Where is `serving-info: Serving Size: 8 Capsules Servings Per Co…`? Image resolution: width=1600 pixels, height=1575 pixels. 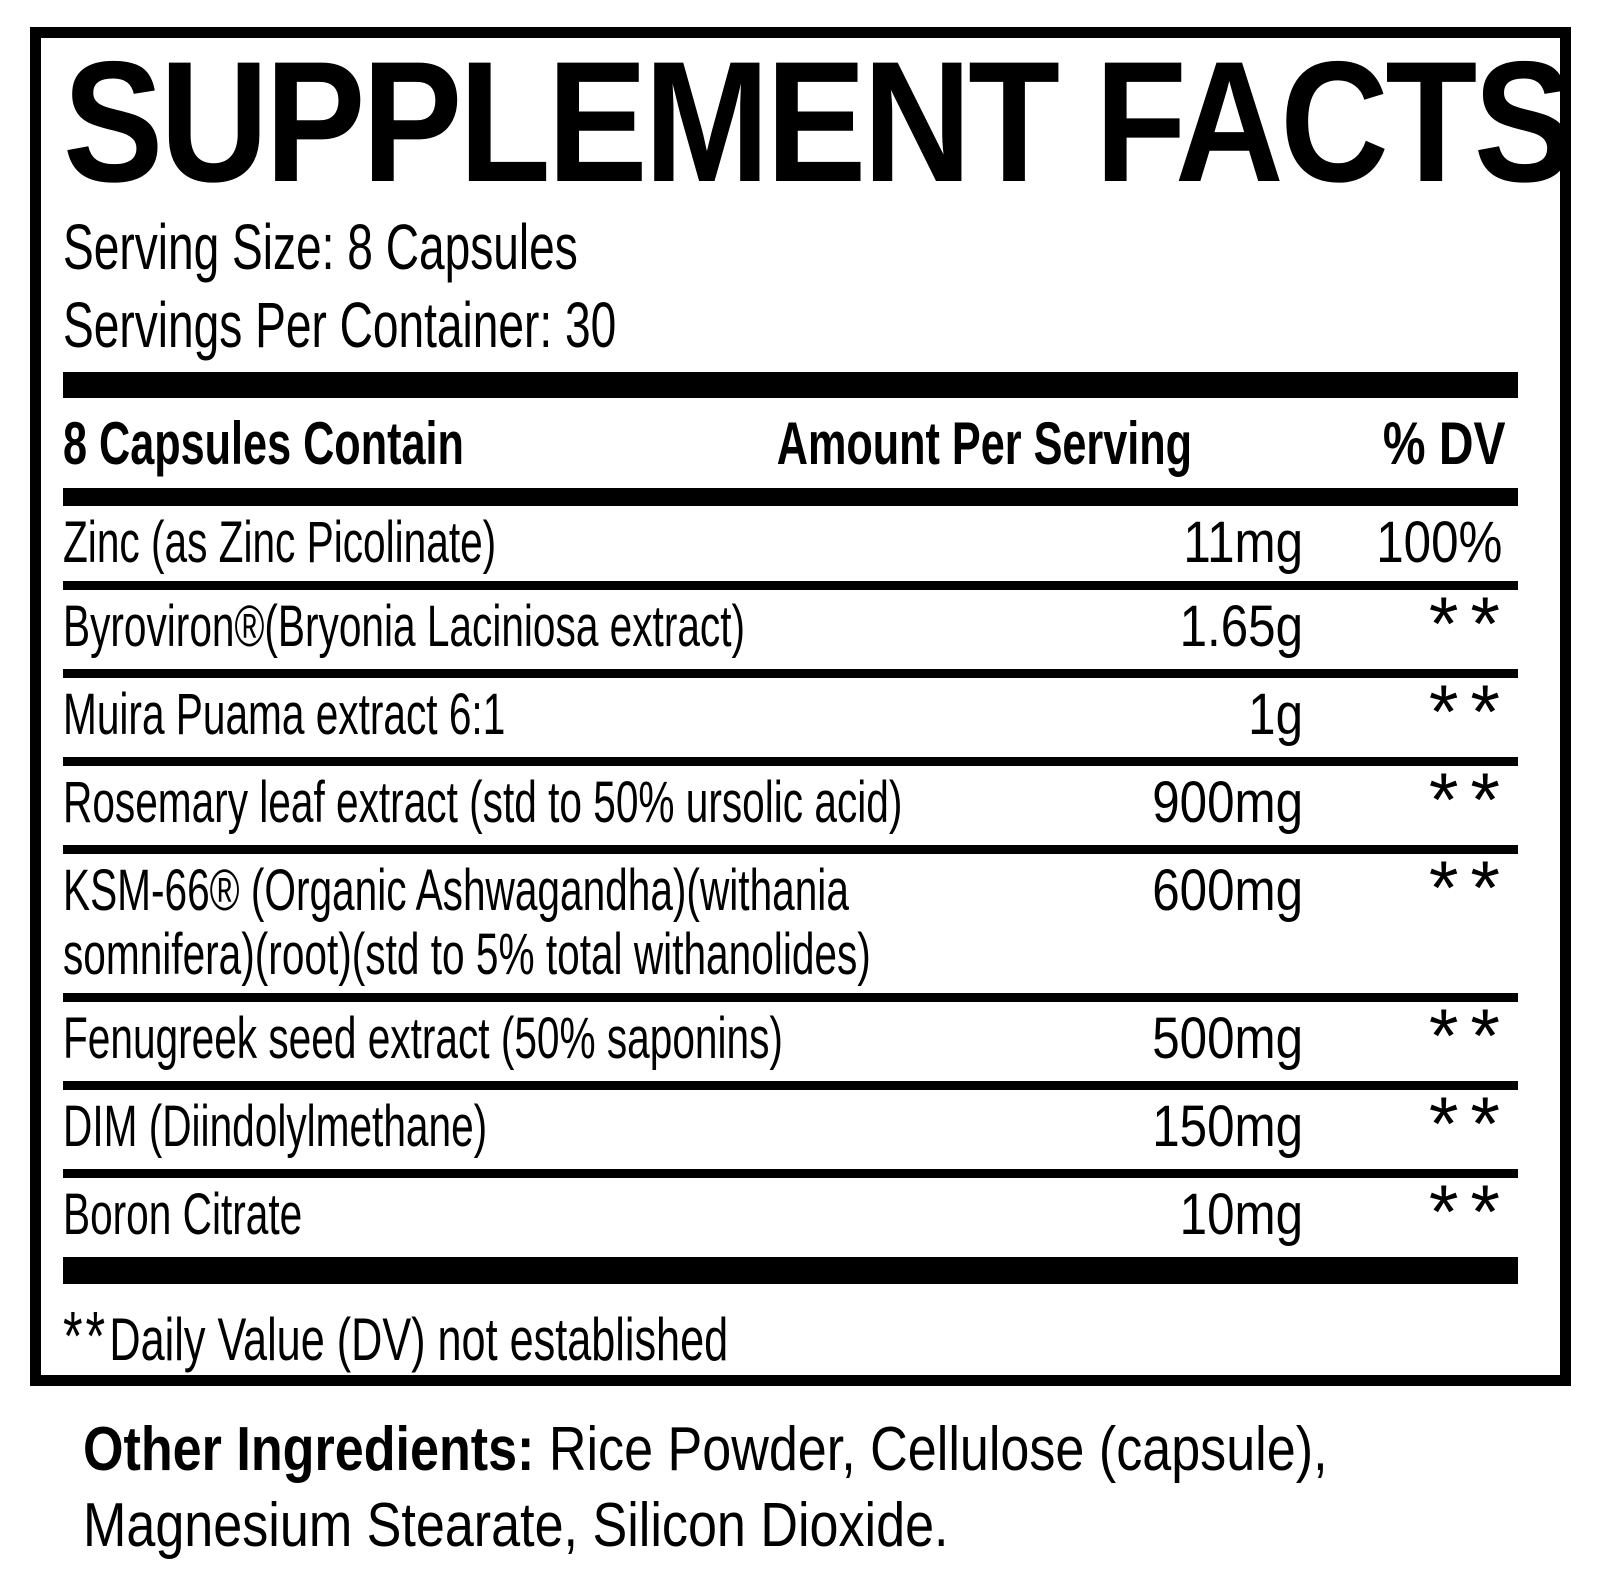
serving-info: Serving Size: 8 Capsules Servings Per Co… is located at coordinates (790, 286).